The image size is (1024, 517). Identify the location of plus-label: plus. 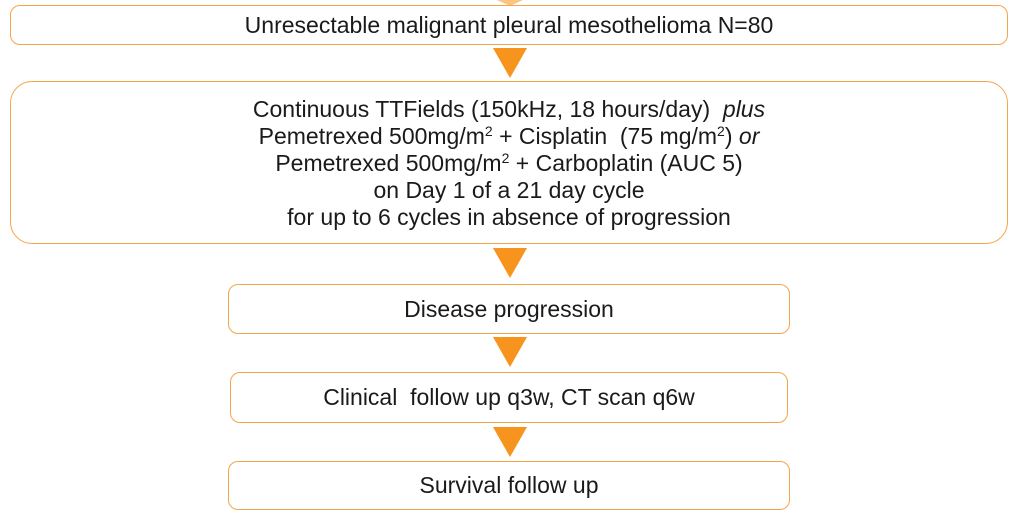
(744, 109).